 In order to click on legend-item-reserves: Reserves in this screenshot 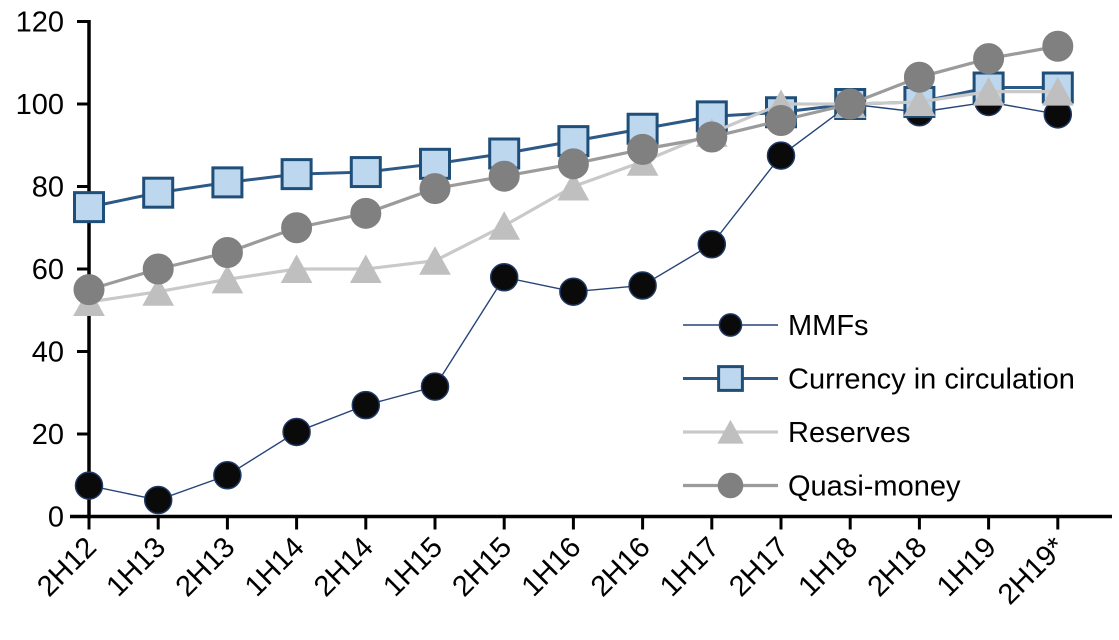, I will do `click(797, 433)`.